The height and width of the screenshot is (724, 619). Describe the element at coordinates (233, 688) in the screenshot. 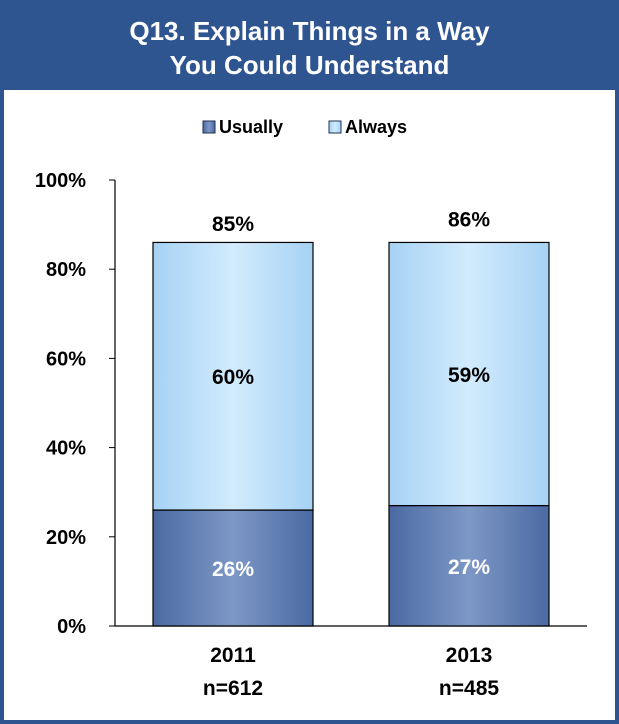

I see `x-category-sublabel-2011: n=612` at that location.